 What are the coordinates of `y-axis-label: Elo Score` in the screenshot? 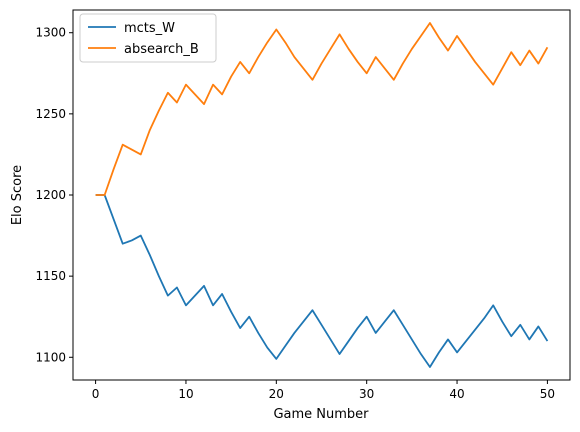 It's located at (17, 195).